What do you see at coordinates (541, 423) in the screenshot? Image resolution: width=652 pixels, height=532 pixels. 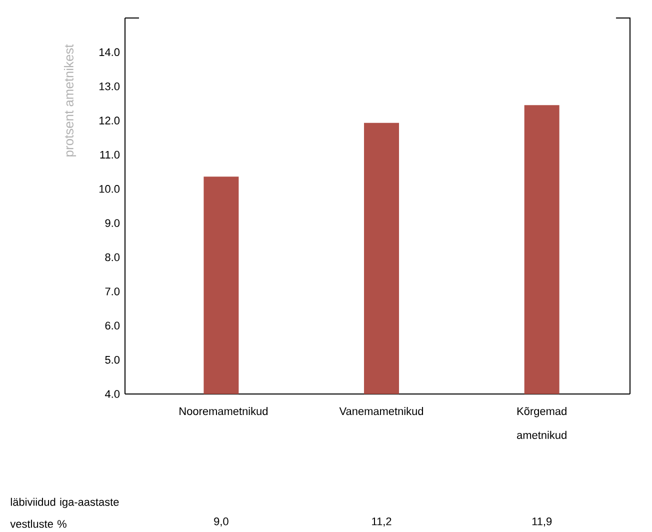 I see `category-label: Kõrgemad ametnikud` at bounding box center [541, 423].